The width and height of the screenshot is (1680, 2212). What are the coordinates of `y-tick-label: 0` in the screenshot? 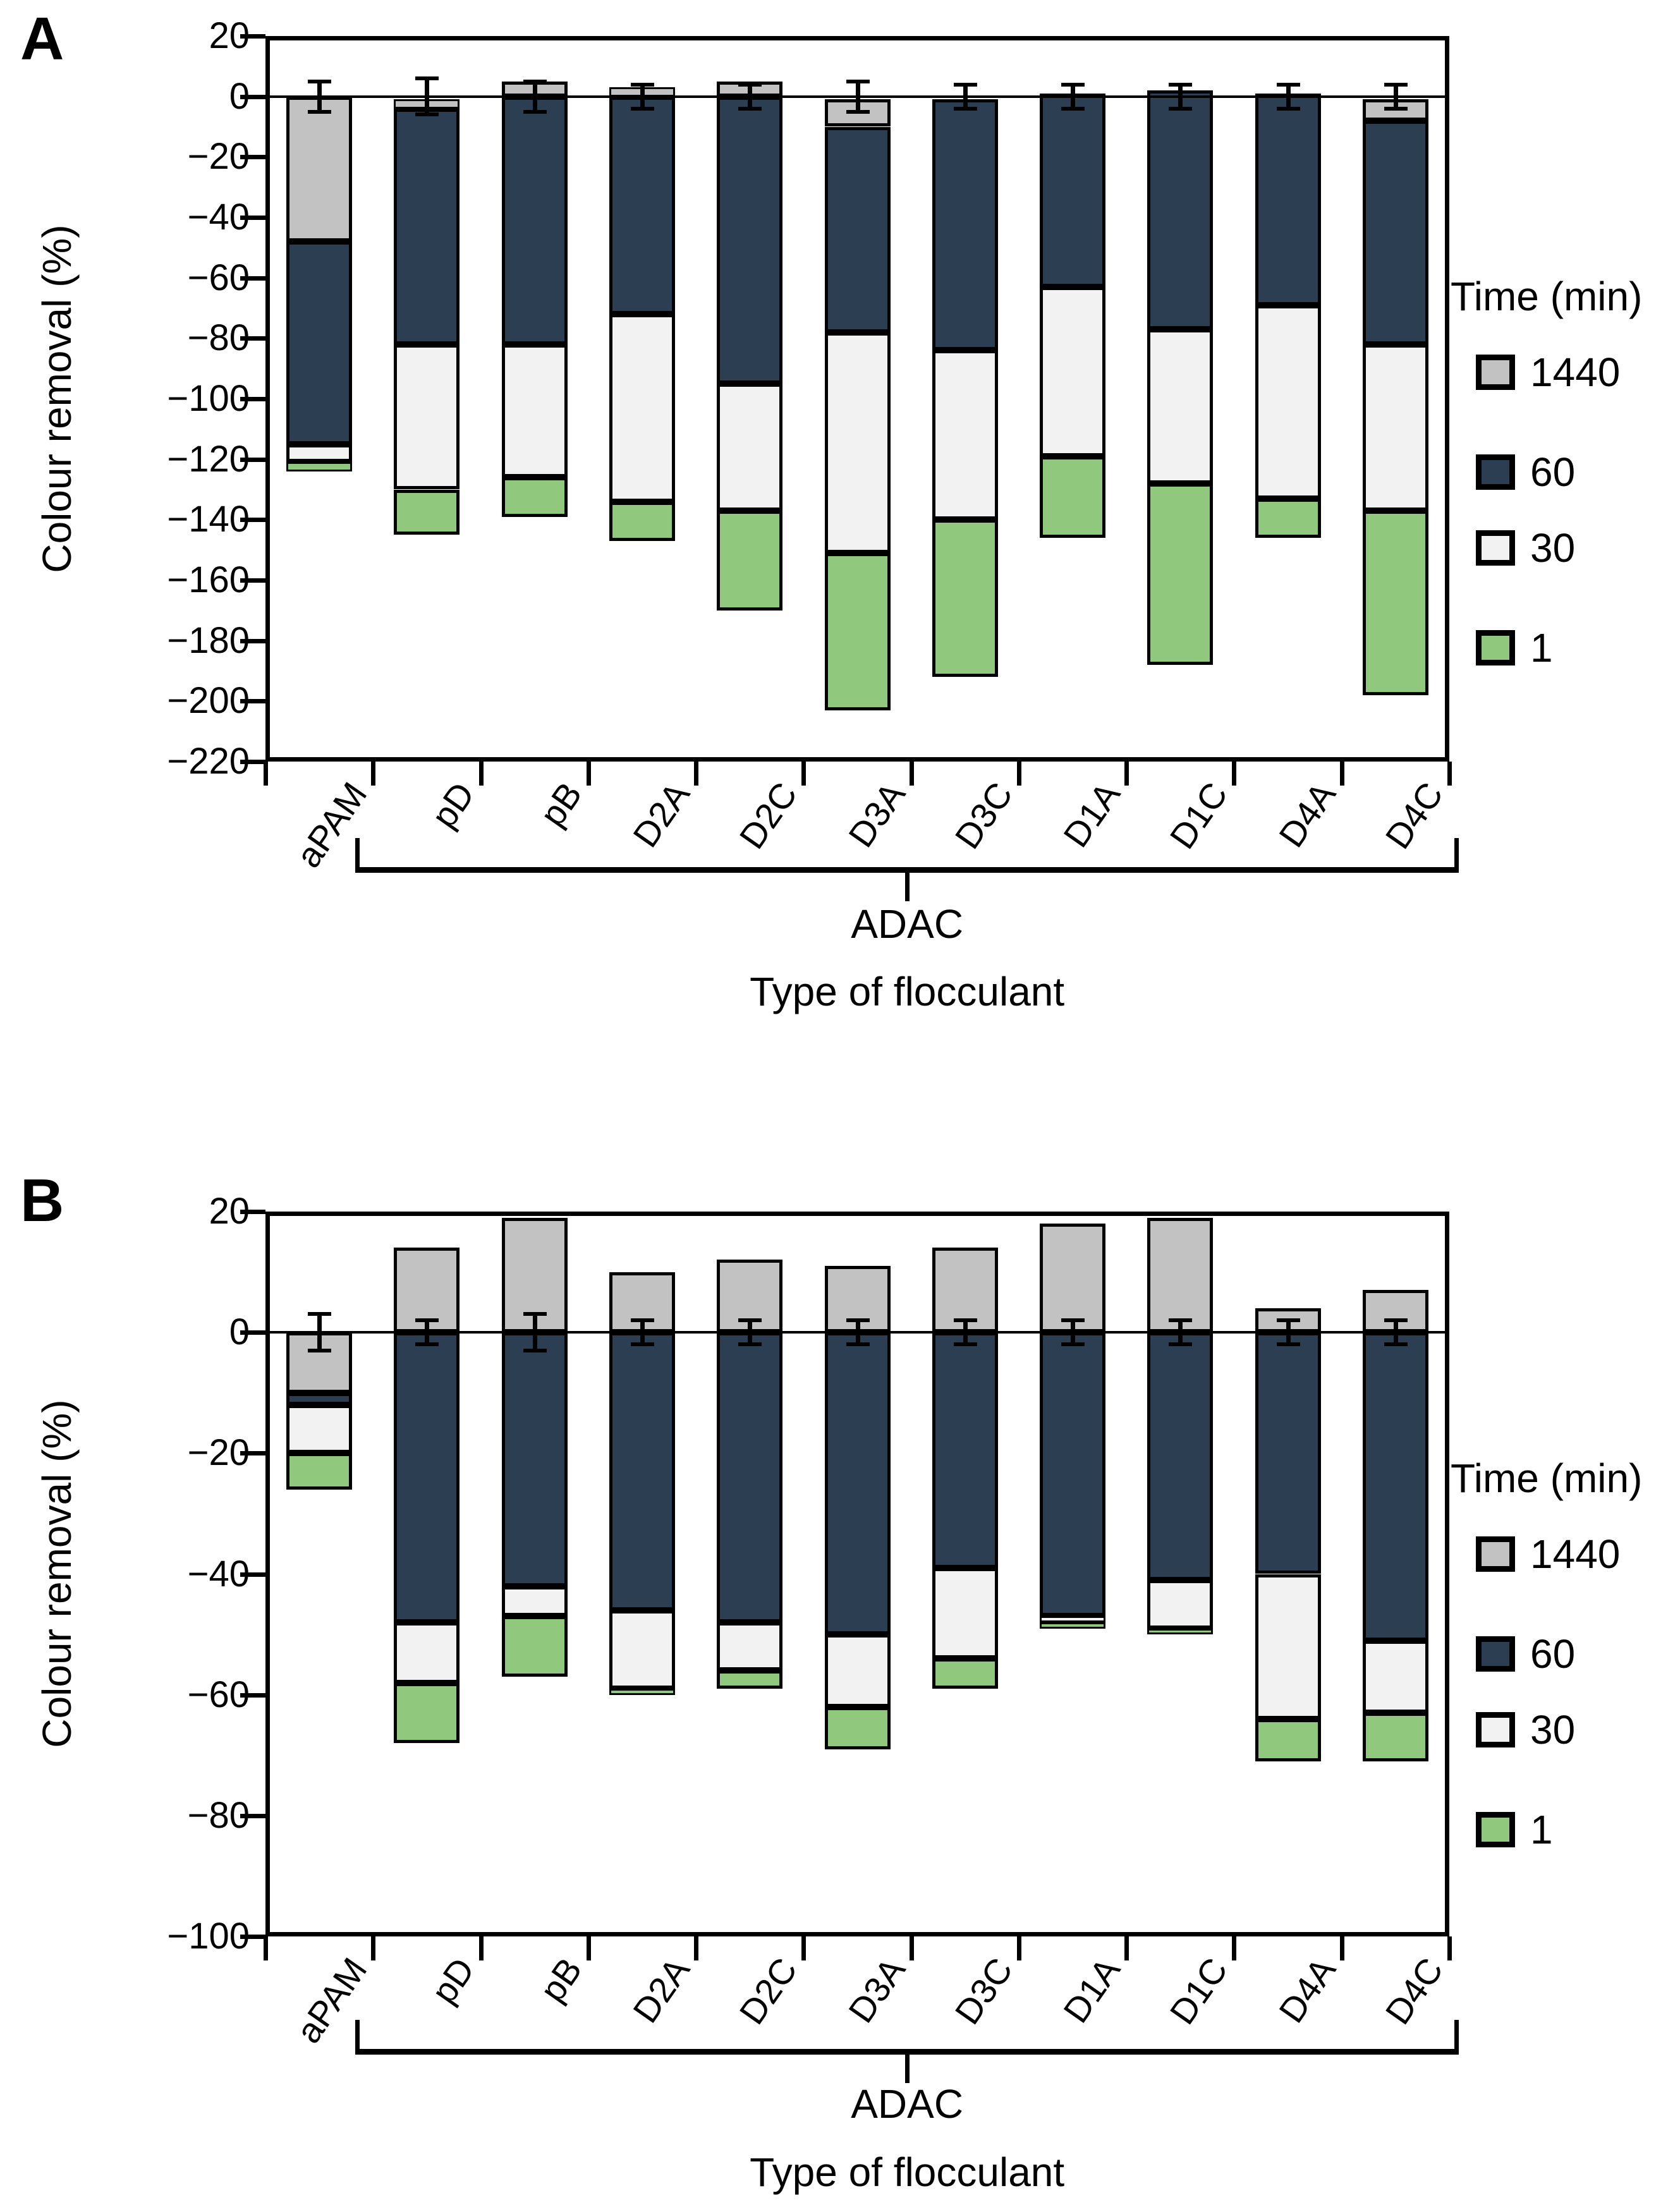 It's located at (239, 96).